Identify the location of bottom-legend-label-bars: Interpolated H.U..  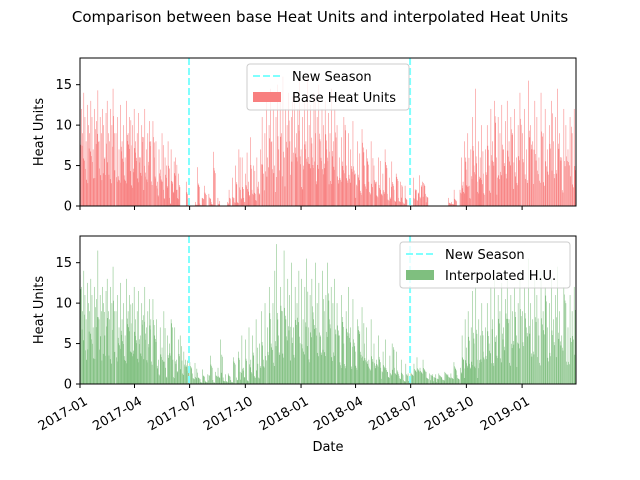
(500, 276).